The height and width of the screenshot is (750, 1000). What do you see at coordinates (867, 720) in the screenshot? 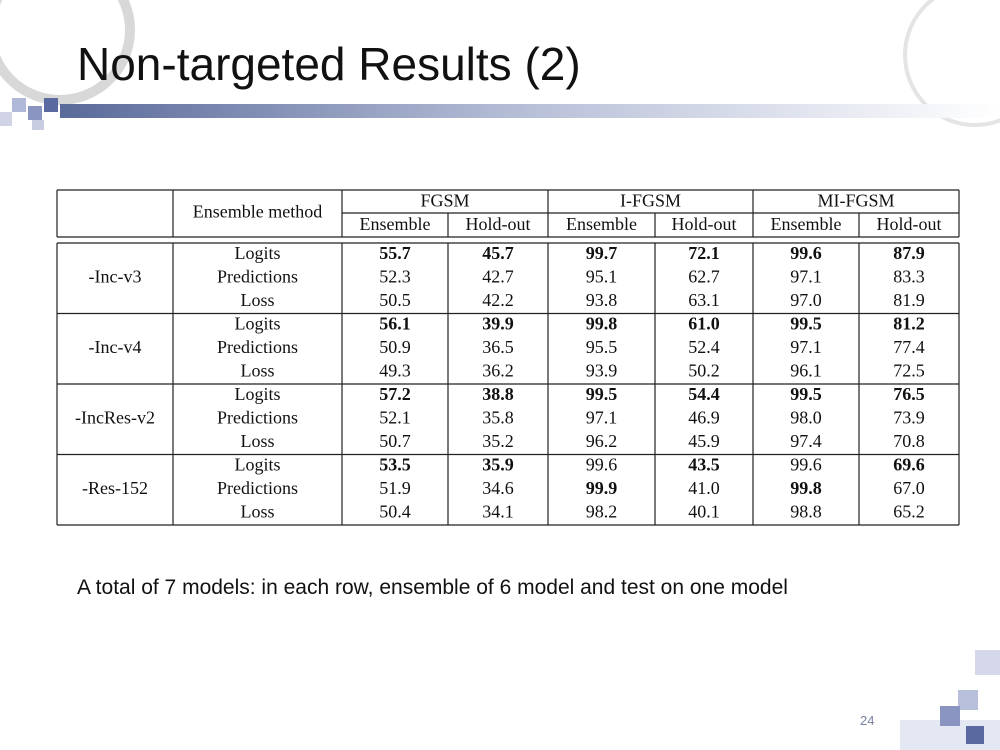
I see `page-number: 24` at bounding box center [867, 720].